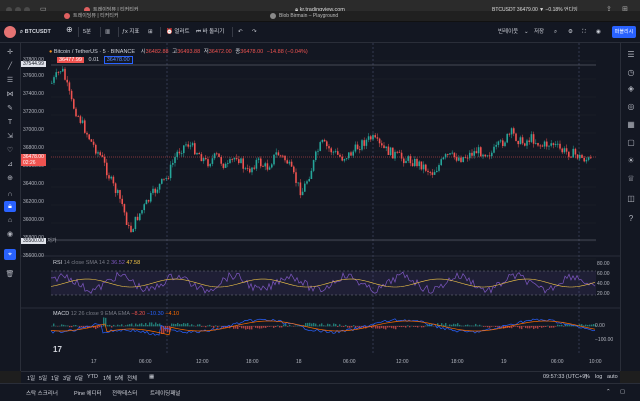 Image resolution: width=640 pixels, height=401 pixels. I want to click on notifications-icon: ◫, so click(631, 199).